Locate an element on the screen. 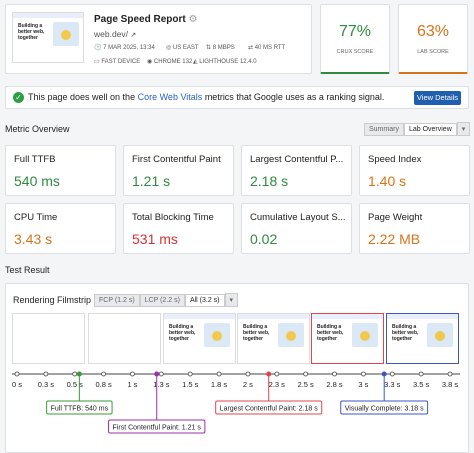  tick-label: 2 s is located at coordinates (248, 384).